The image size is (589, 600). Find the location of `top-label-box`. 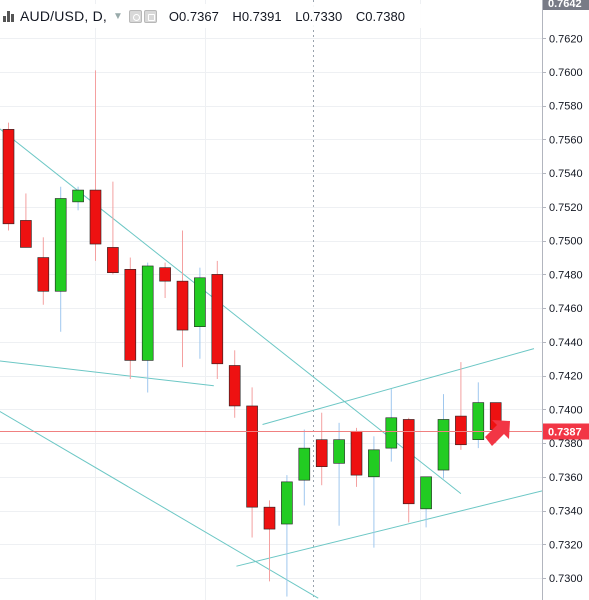

top-label-box is located at coordinates (566, 5).